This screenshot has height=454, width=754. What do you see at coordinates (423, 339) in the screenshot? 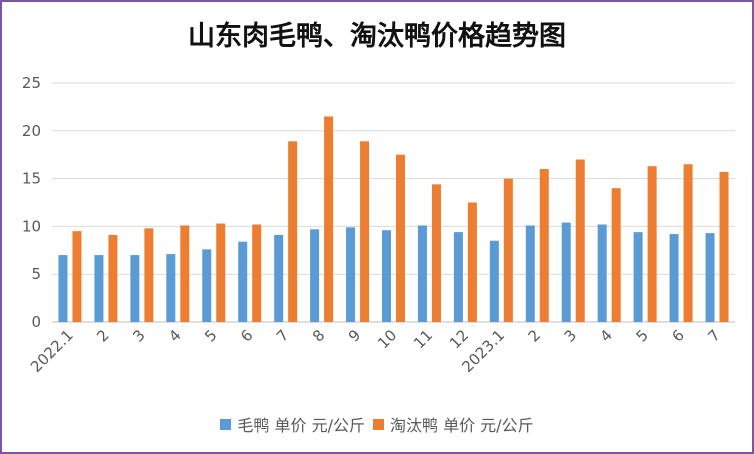
I see `x-tick-label: 11` at bounding box center [423, 339].